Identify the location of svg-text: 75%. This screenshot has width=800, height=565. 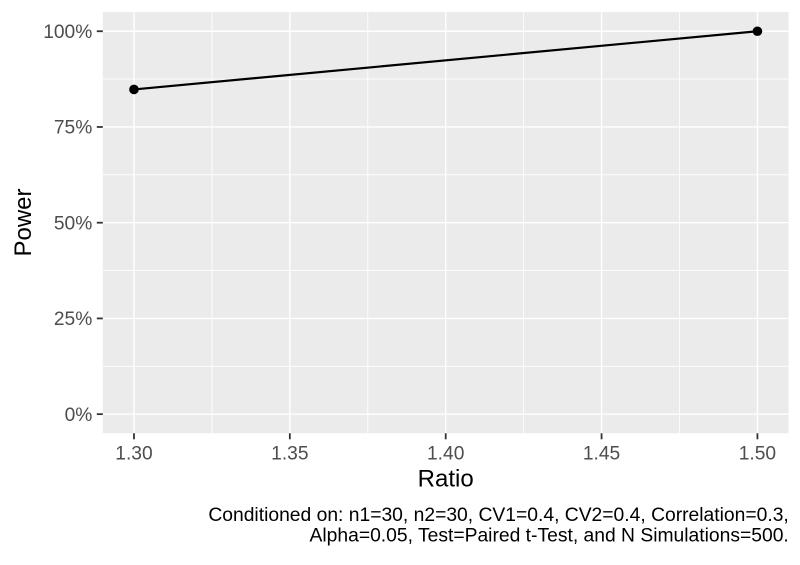
(73, 128).